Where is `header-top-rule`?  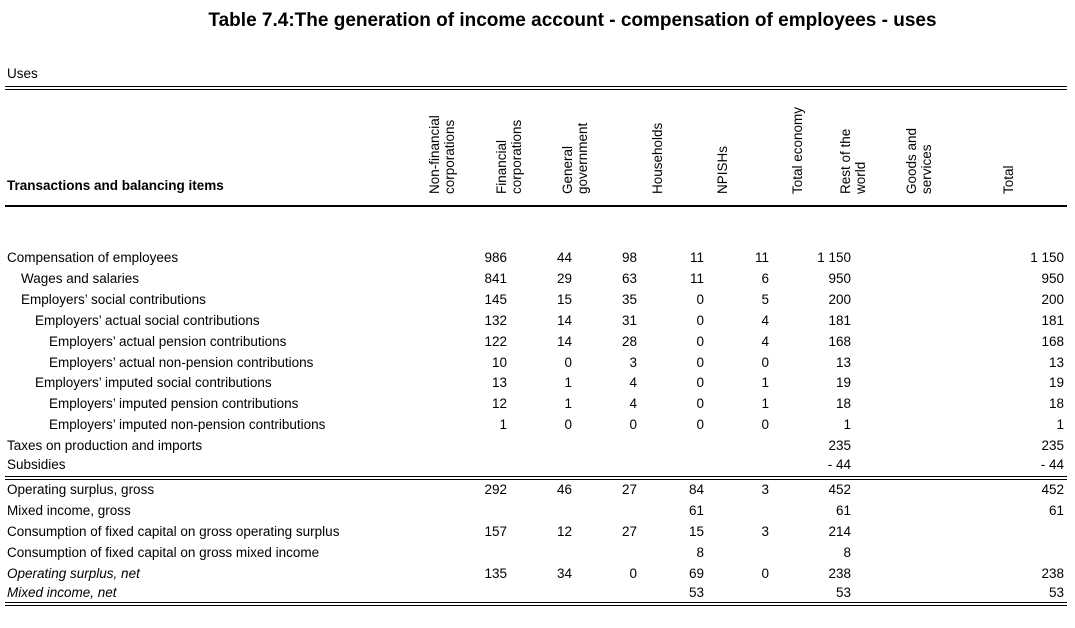
header-top-rule is located at coordinates (536, 86).